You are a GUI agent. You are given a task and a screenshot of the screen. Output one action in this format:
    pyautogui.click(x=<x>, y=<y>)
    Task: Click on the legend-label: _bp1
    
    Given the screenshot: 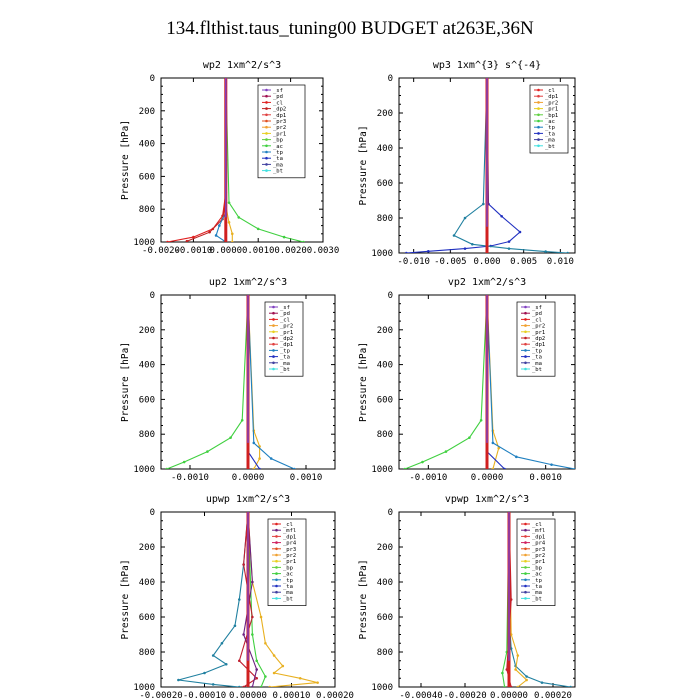 What is the action you would take?
    pyautogui.click(x=551, y=116)
    